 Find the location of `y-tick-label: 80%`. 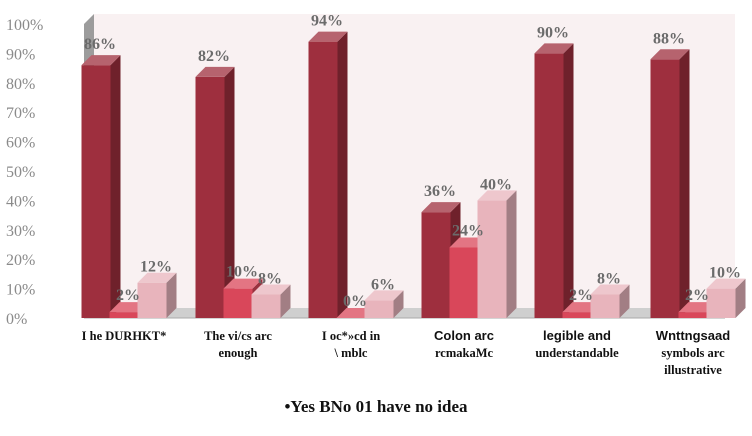

y-tick-label: 80% is located at coordinates (20, 84).